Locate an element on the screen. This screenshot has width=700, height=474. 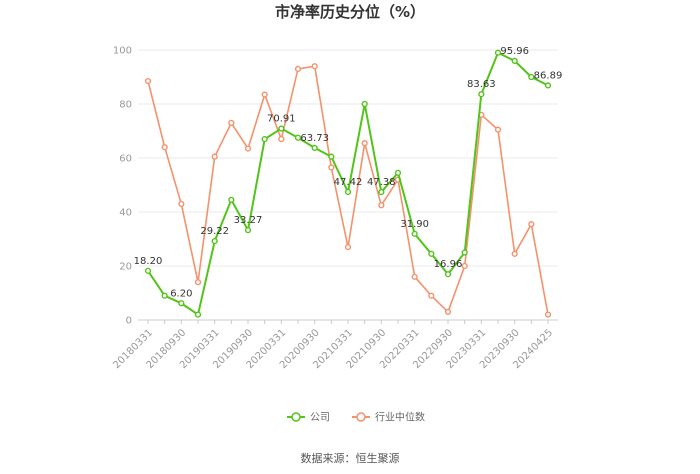
source-note: 数据来源：恒生聚源 is located at coordinates (350, 458).